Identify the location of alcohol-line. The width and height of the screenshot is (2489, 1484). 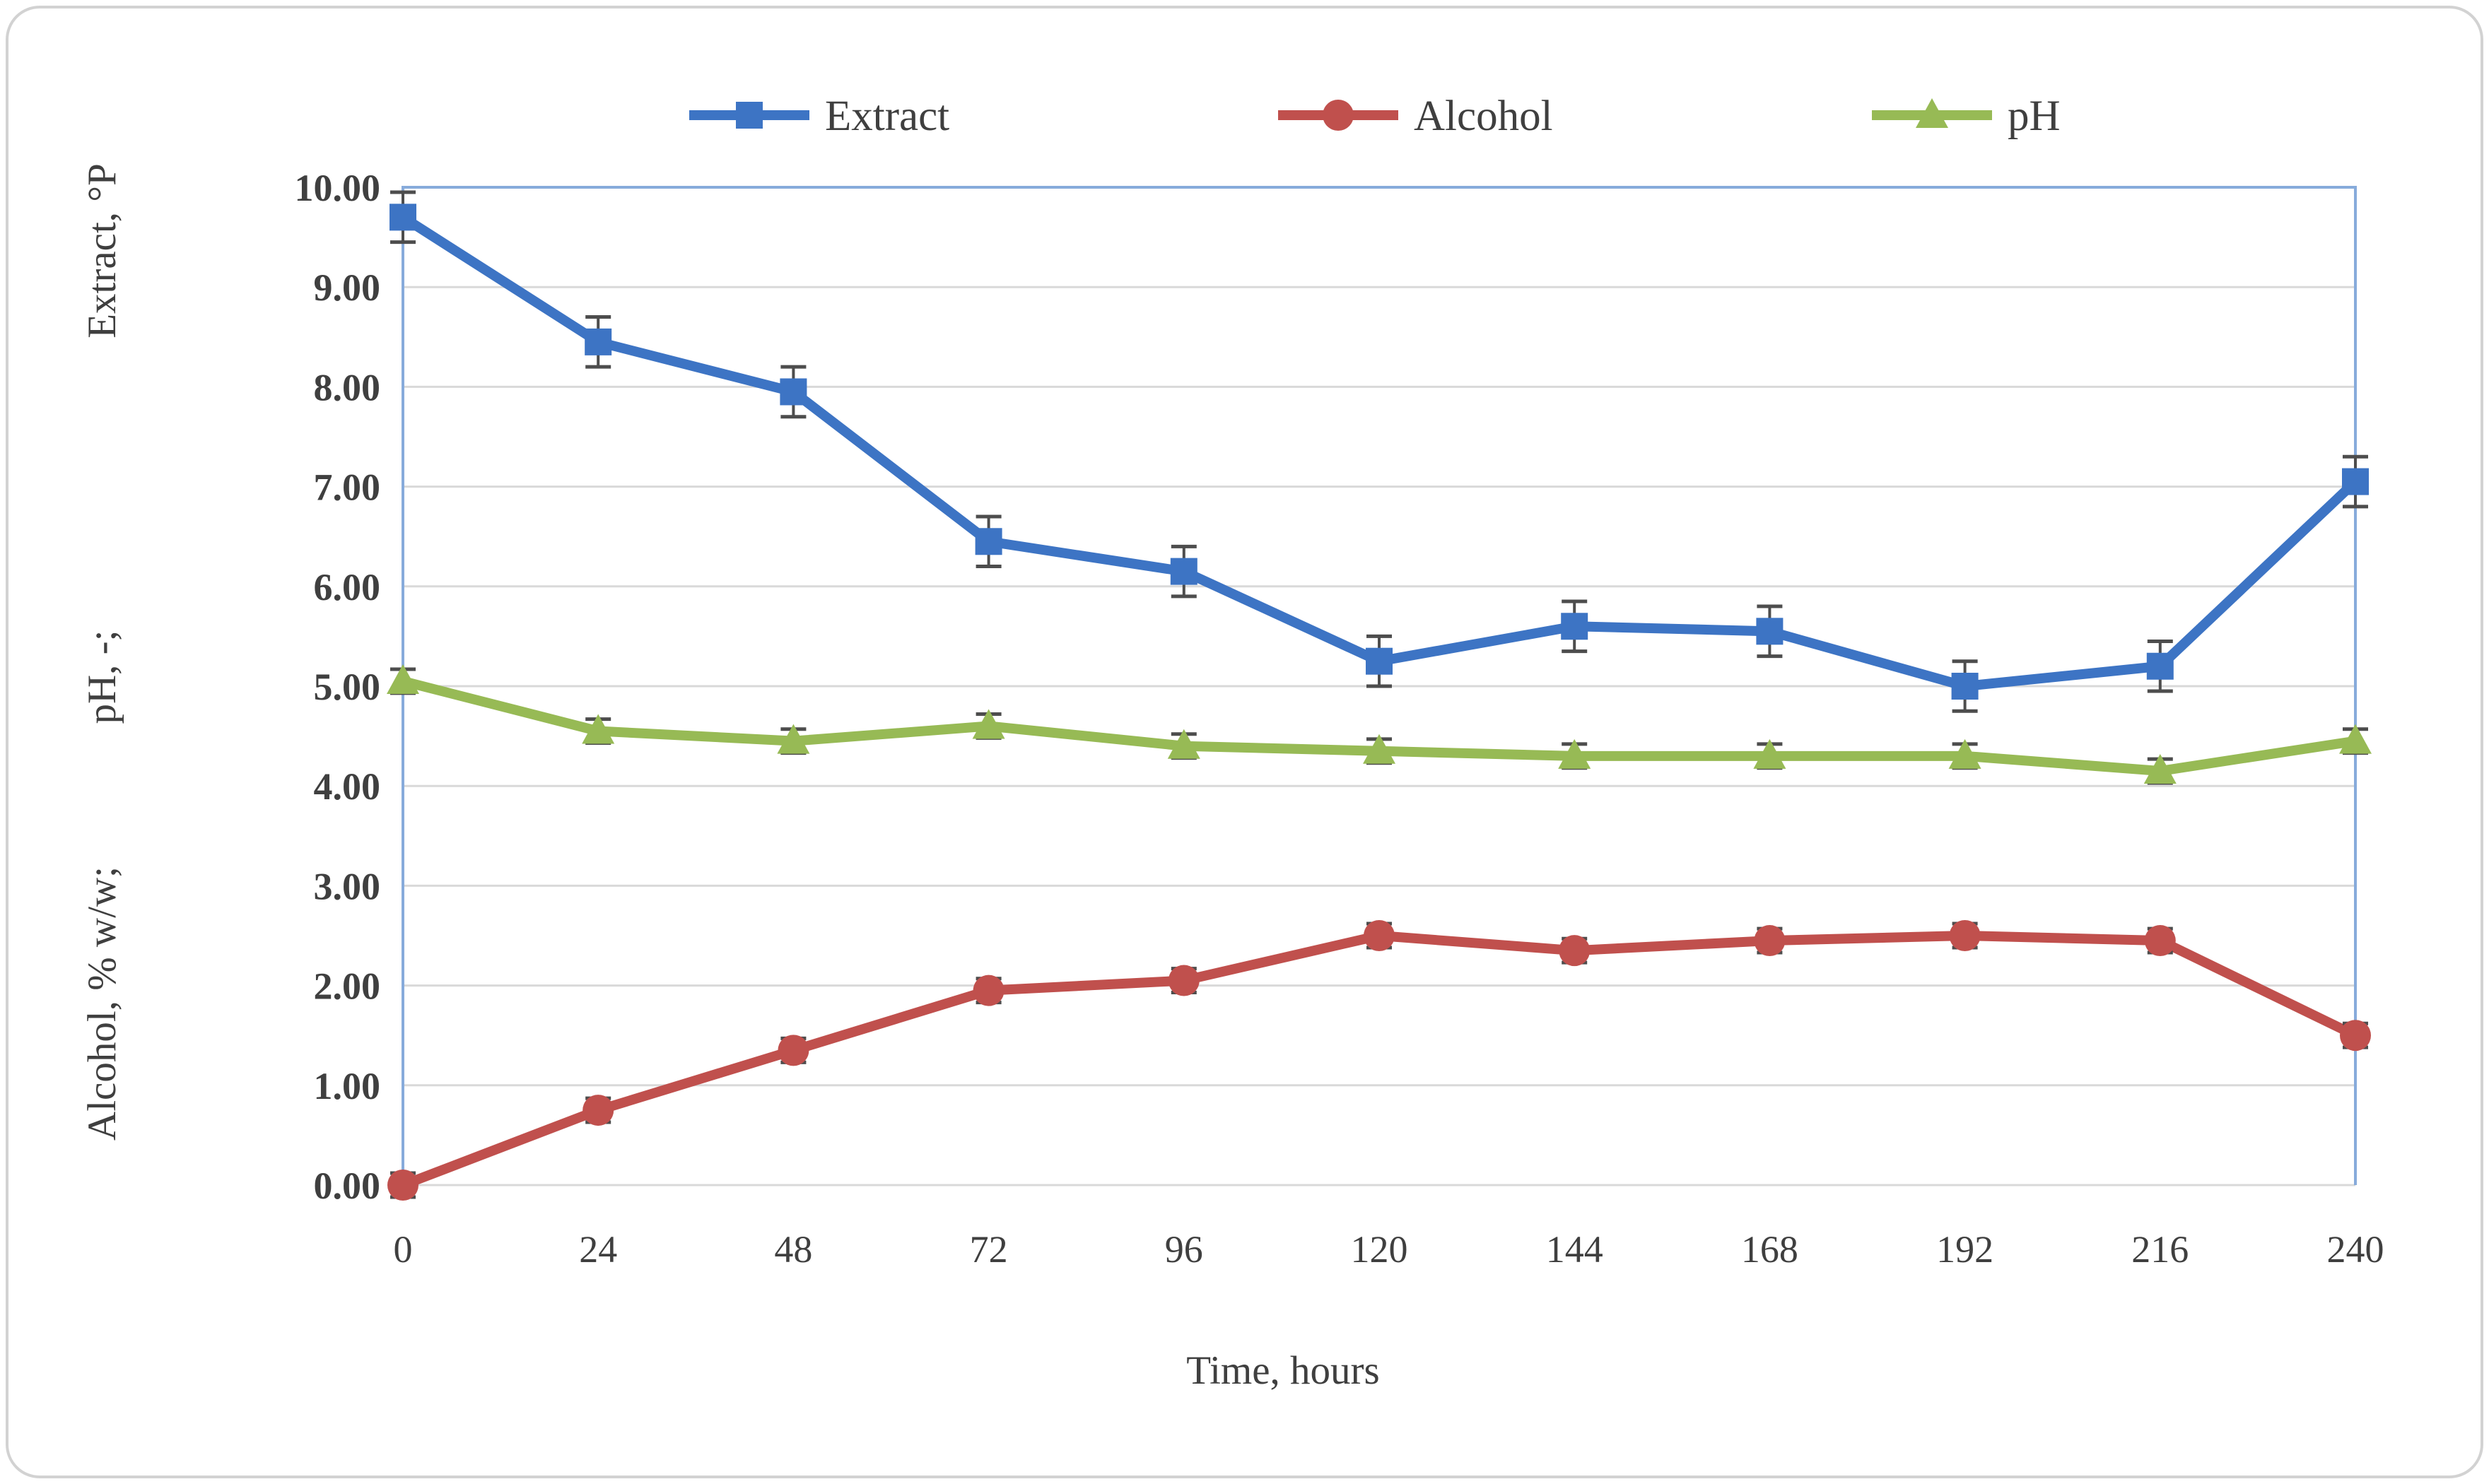
(1379, 1060).